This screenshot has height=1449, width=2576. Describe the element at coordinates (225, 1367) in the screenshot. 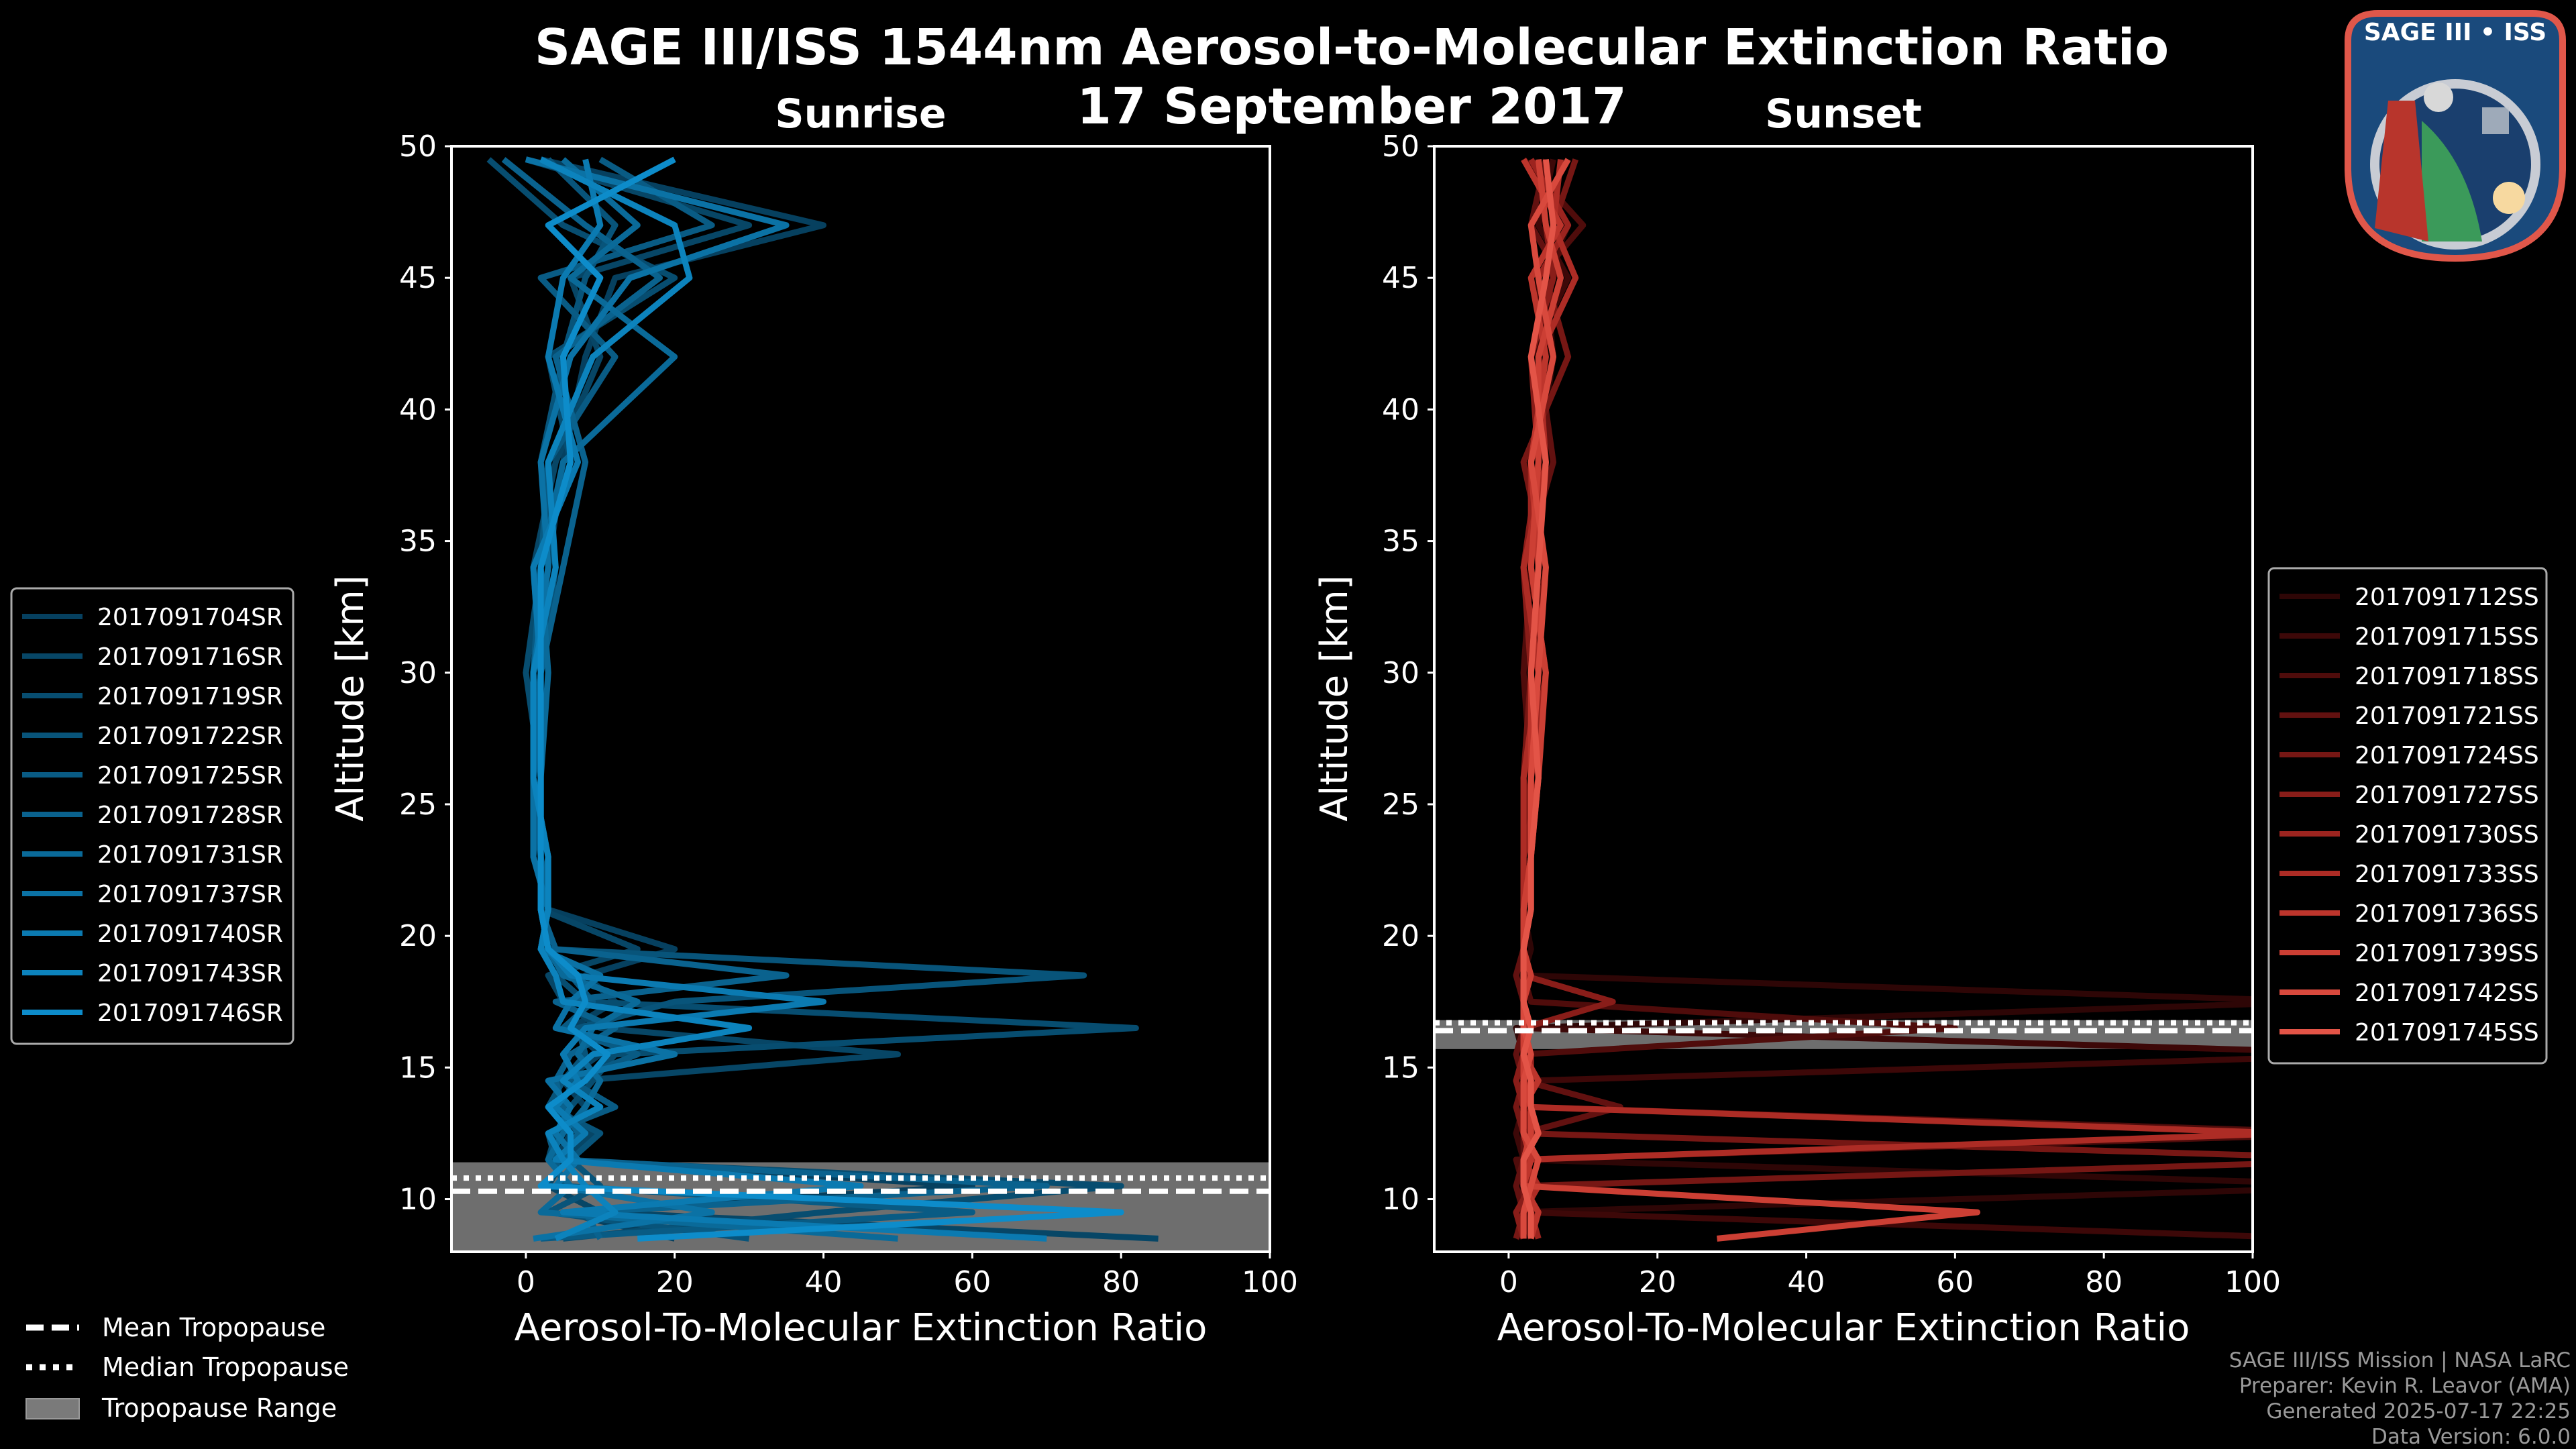

I see `median-tropopause-label: Median Tropopause` at that location.